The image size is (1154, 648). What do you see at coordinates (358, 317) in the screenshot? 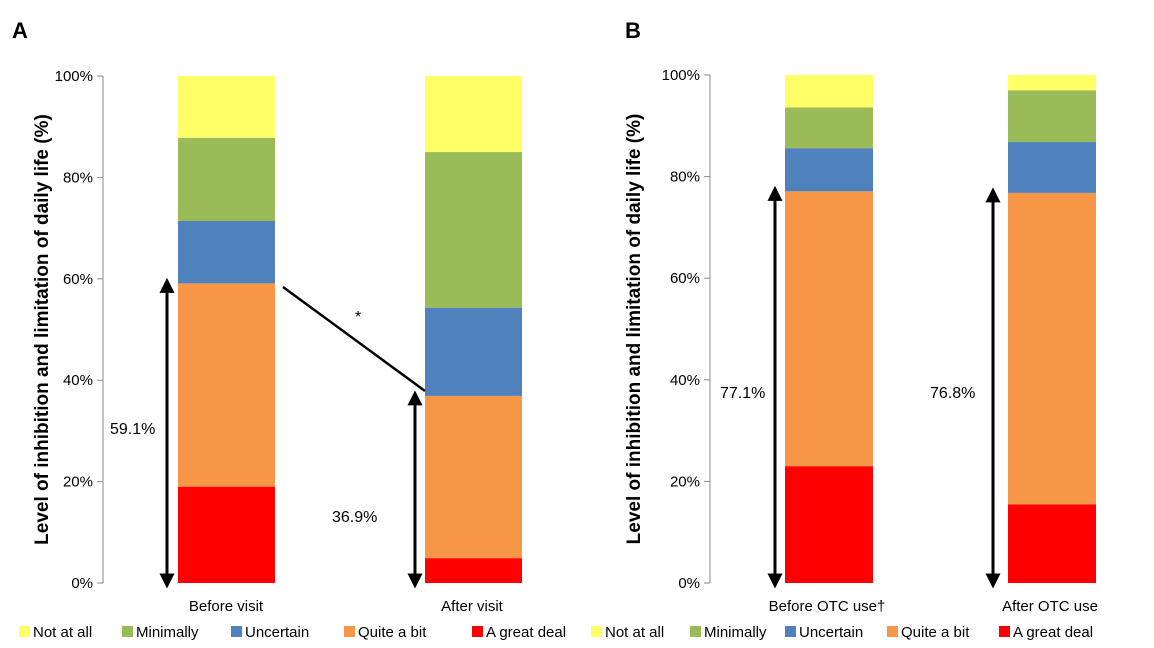
I see `significance-mark: *` at bounding box center [358, 317].